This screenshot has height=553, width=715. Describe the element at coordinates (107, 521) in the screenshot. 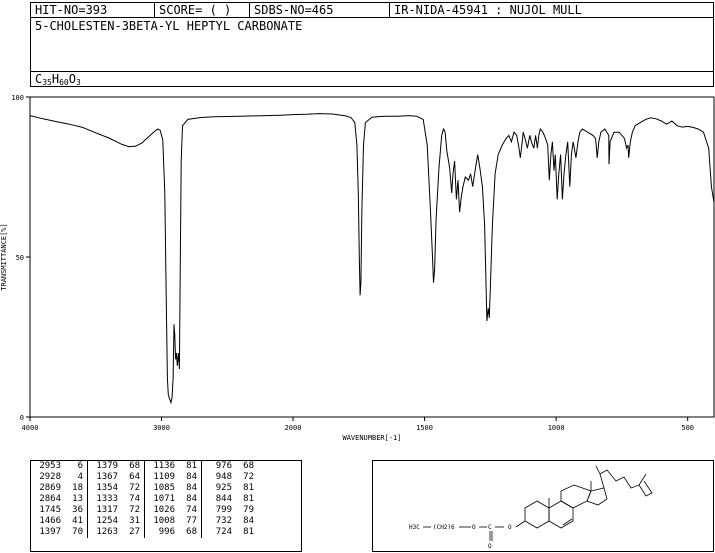

I see `peak-wavenumber: 1254` at that location.